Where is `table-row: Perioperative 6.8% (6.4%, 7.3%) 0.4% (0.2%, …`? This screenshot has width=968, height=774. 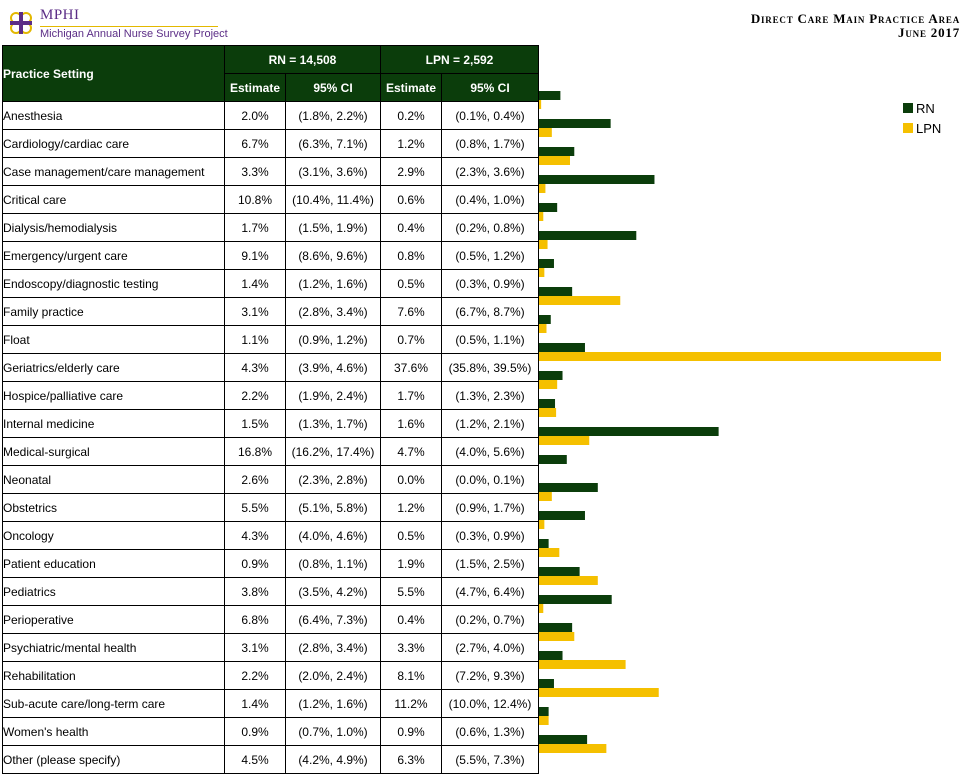 table-row: Perioperative 6.8% (6.4%, 7.3%) 0.4% (0.2%, … is located at coordinates (270, 619).